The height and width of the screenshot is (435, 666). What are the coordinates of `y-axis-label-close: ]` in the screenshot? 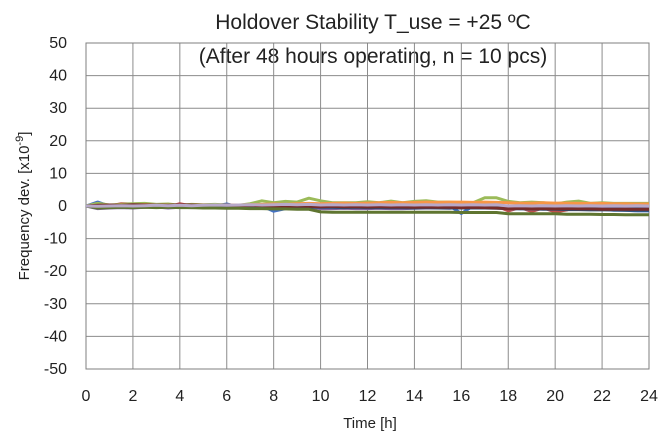 It's located at (24, 134).